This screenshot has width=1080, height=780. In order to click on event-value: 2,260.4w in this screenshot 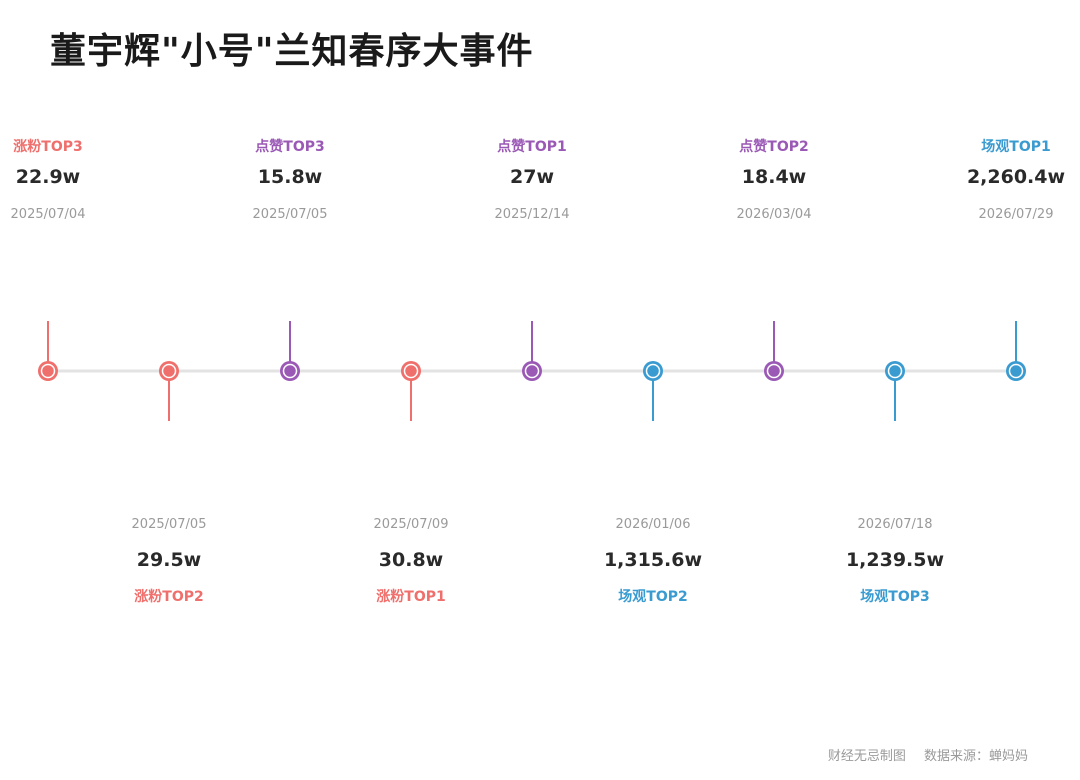, I will do `click(1016, 177)`.